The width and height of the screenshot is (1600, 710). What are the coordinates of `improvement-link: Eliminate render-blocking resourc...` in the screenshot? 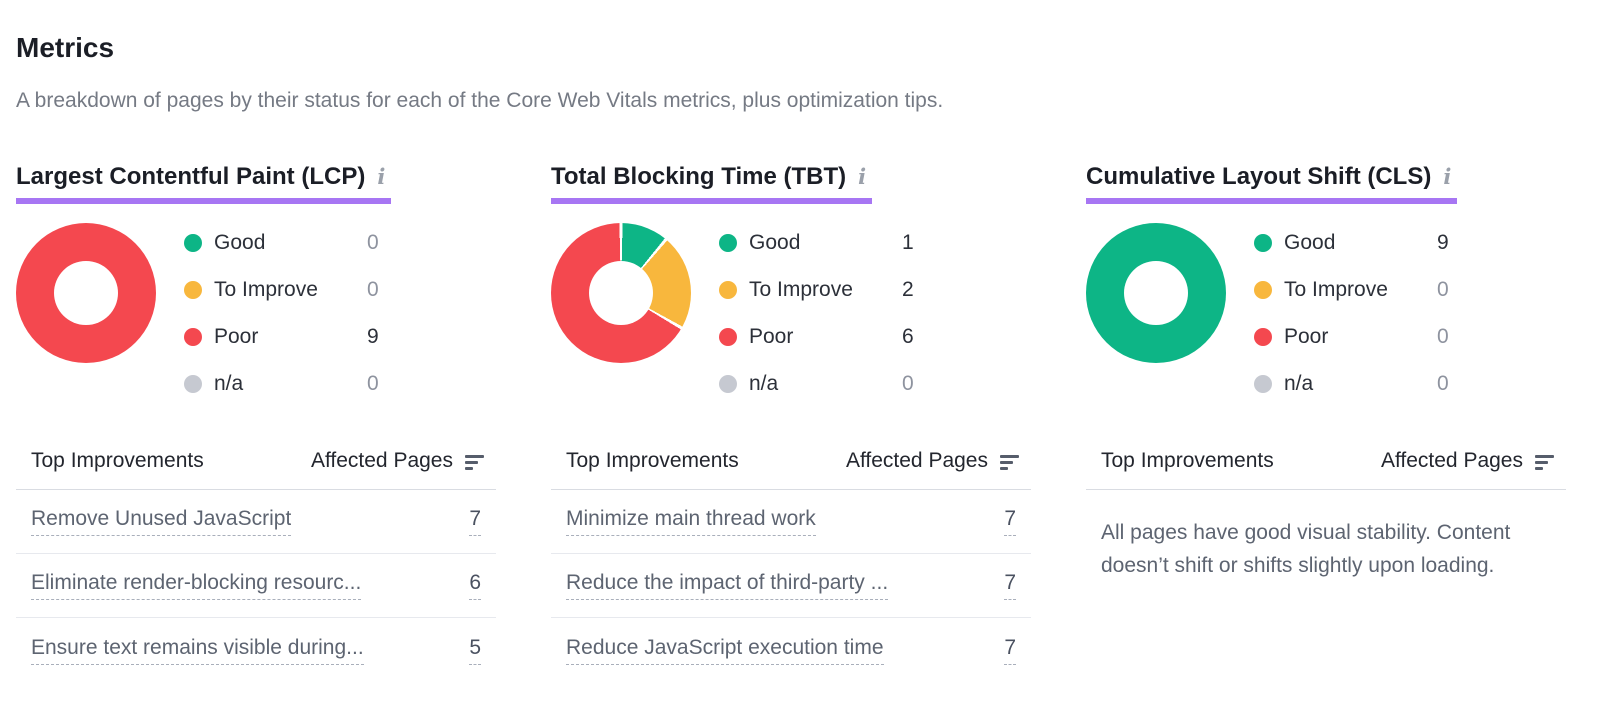 It's located at (196, 586).